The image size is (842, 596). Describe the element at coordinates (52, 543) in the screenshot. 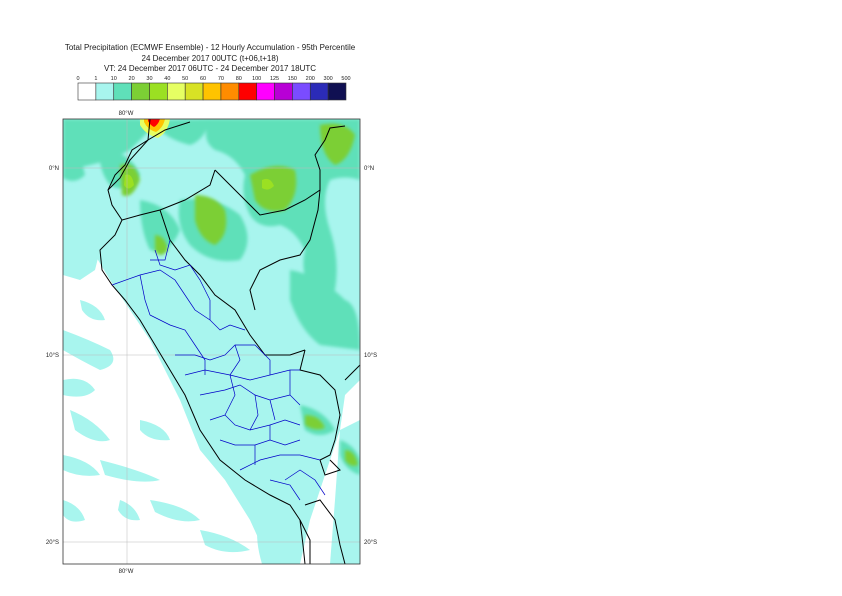

I see `lat-label-left-2: 20°S` at that location.